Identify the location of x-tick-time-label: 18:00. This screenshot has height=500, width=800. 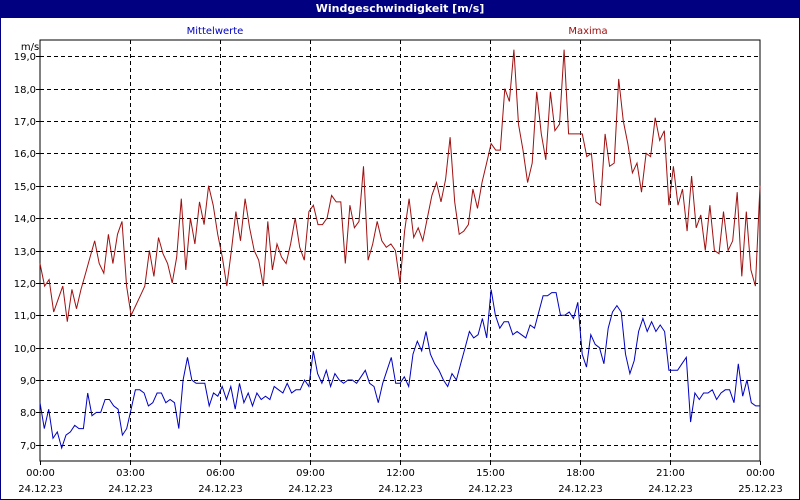
(580, 473).